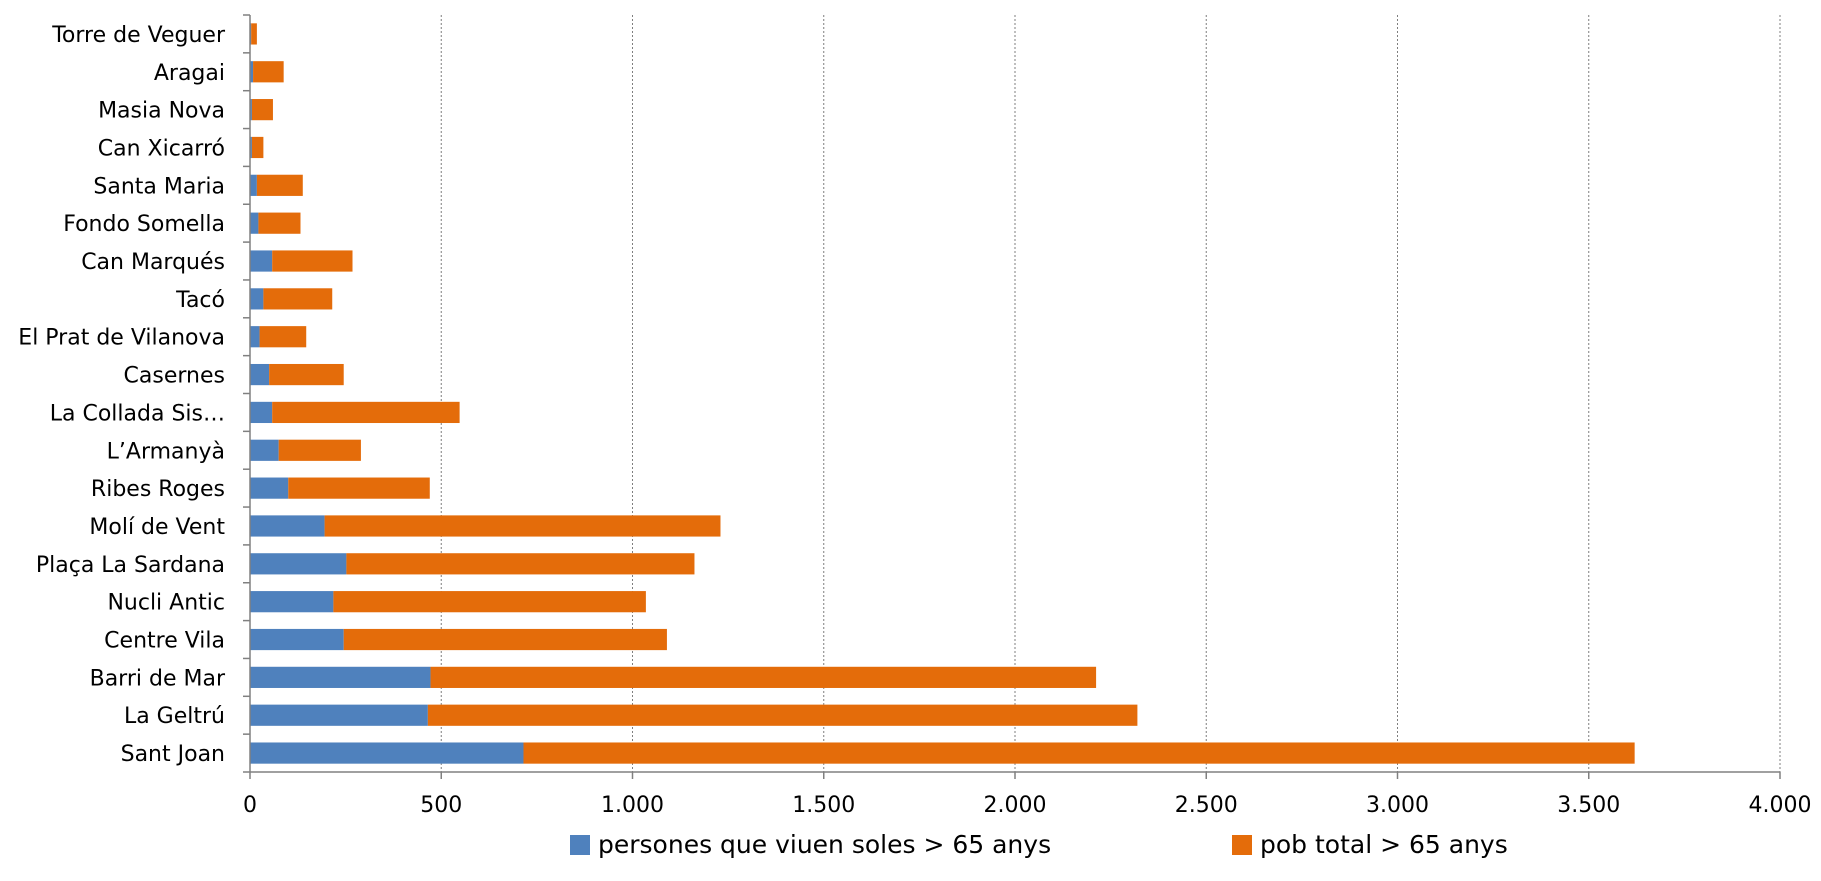 This screenshot has height=881, width=1821. I want to click on category-label: Fondo Somella, so click(144, 224).